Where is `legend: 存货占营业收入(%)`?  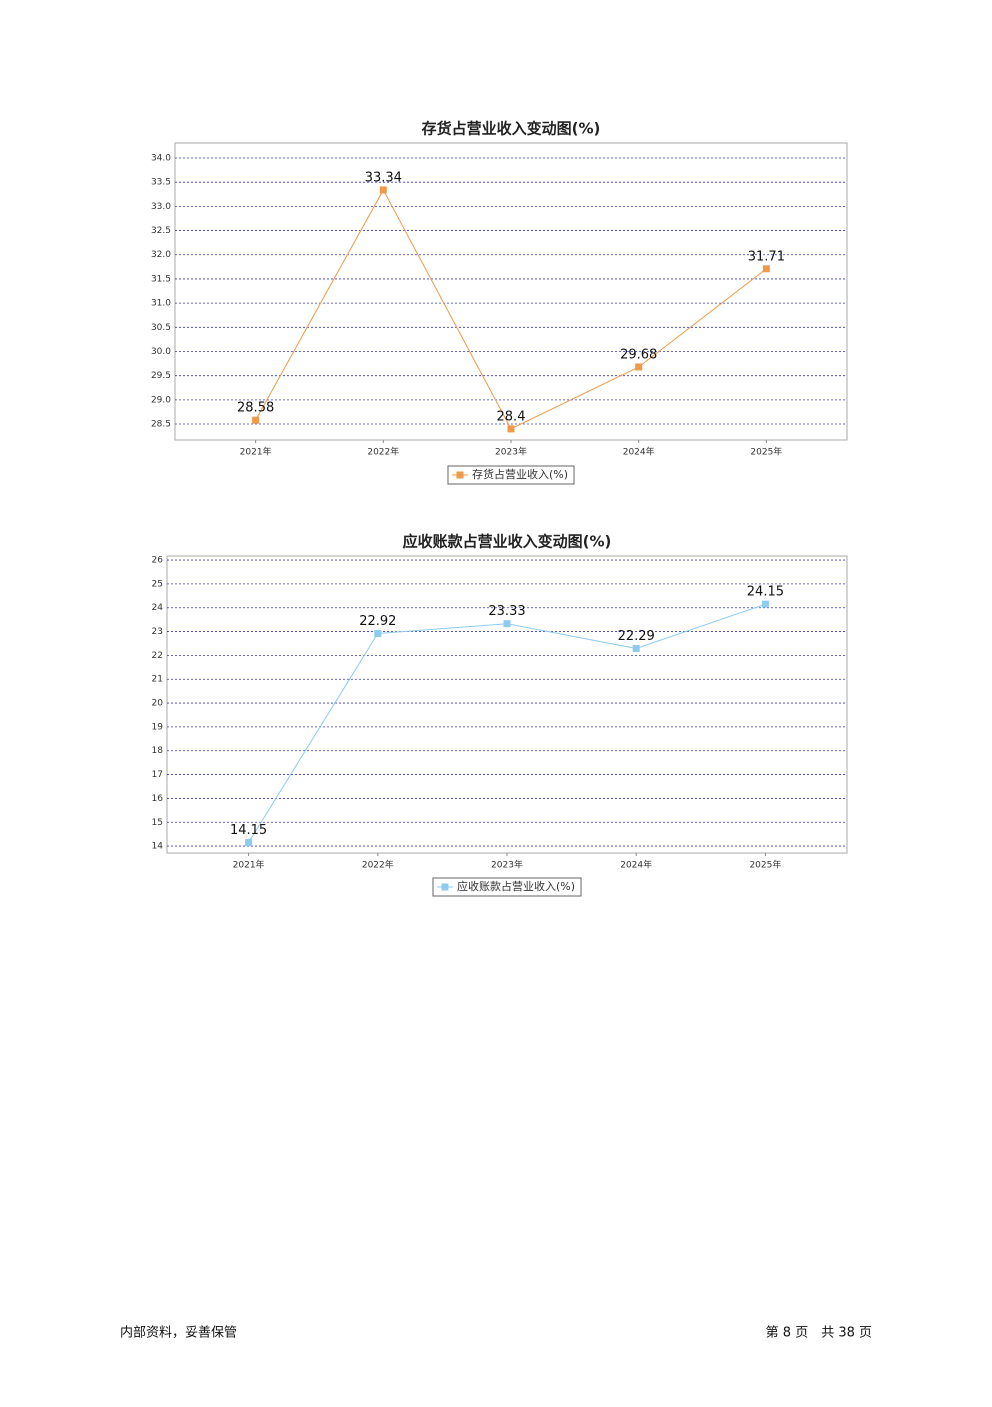 legend: 存货占营业收入(%) is located at coordinates (511, 475).